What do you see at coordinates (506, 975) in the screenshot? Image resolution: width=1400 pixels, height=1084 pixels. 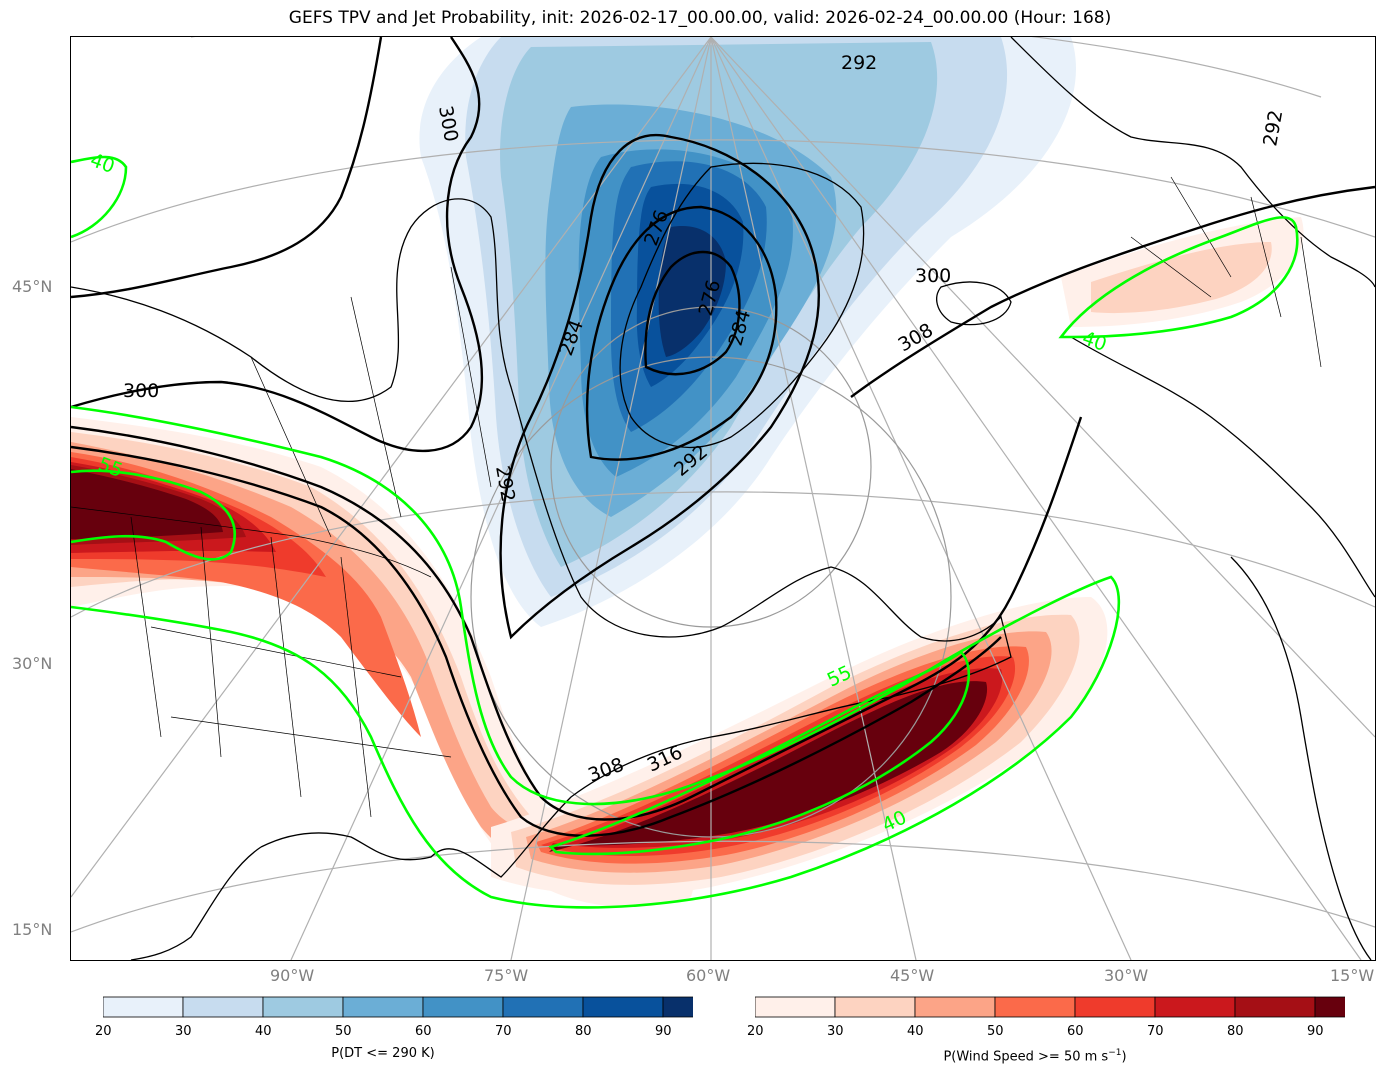 I see `lon-label-75w: 75°W` at bounding box center [506, 975].